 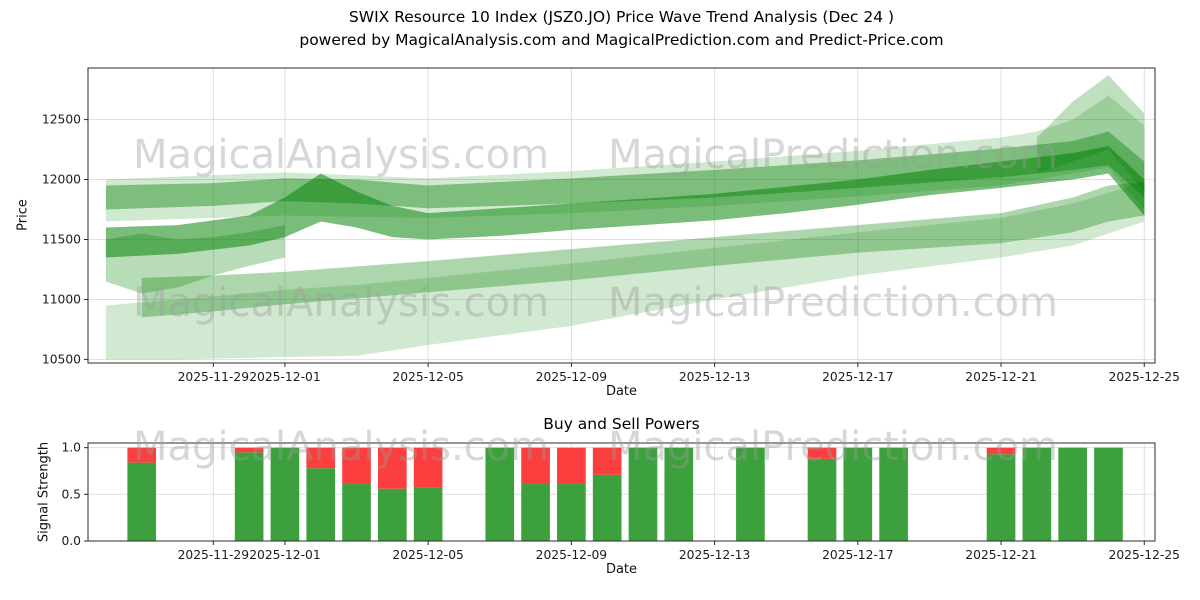 I want to click on y-tick-label: 11000, so click(x=61, y=299).